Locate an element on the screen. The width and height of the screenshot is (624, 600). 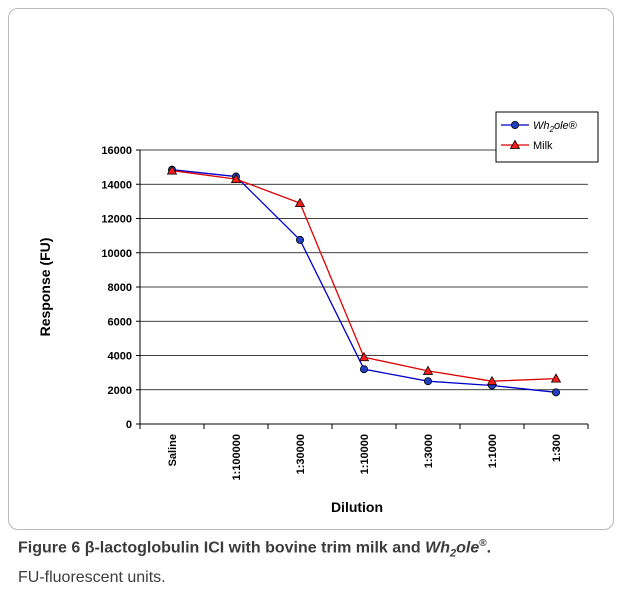
legend-label-milk: Milk is located at coordinates (543, 146).